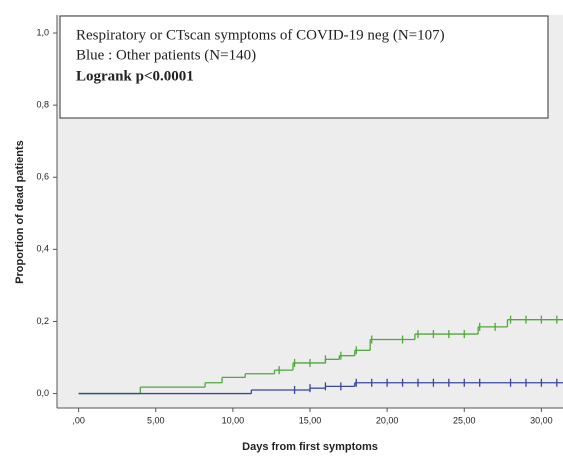 Image resolution: width=563 pixels, height=456 pixels. I want to click on y-tick-label: 0,0, so click(42, 393).